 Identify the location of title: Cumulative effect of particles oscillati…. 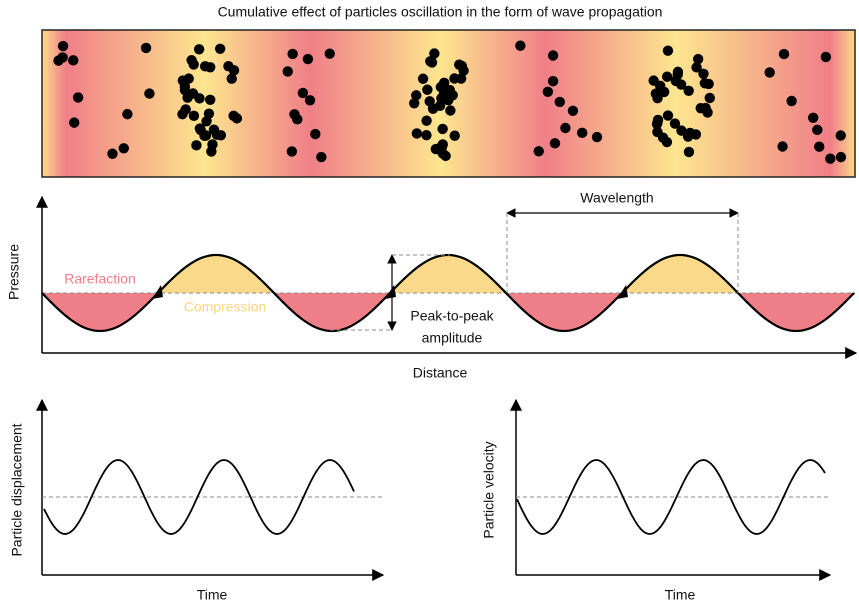
(440, 12).